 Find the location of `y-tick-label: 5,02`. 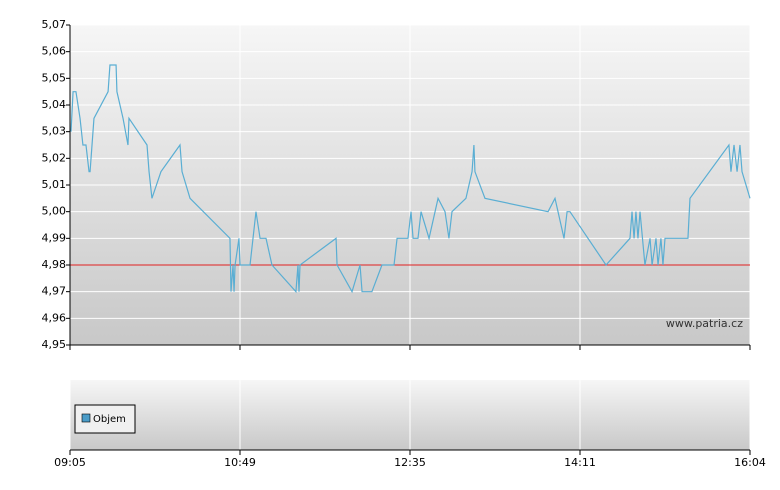

y-tick-label: 5,02 is located at coordinates (54, 157).